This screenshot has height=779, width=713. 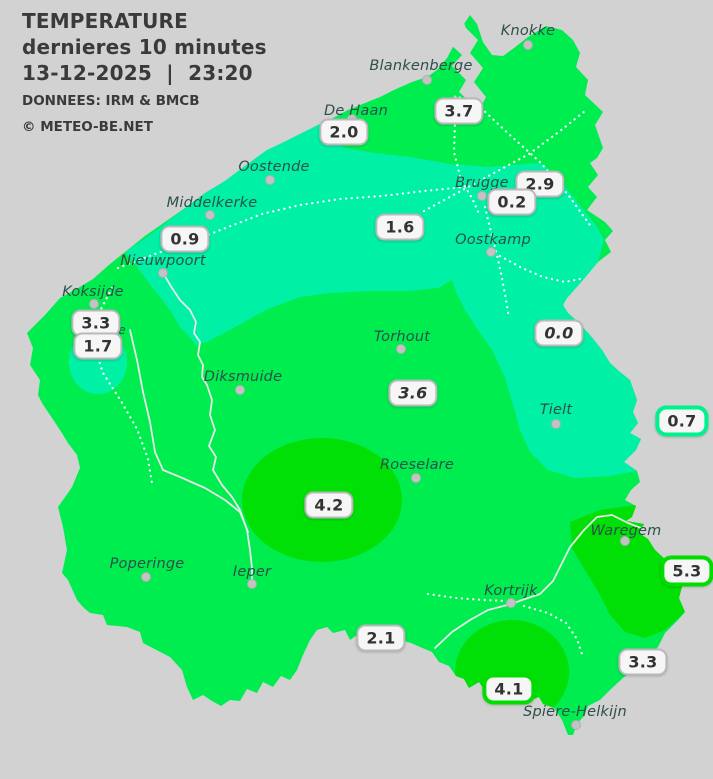 I want to click on city-label-oostkamp: Oostkamp, so click(x=493, y=240).